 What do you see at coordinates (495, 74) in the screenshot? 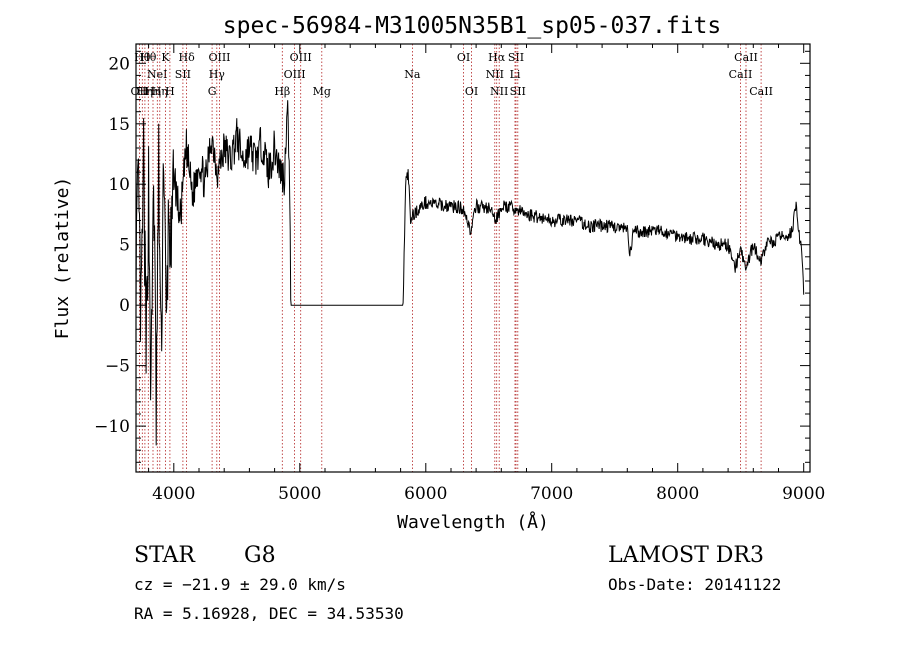
I see `line-marker-label-21: NII` at bounding box center [495, 74].